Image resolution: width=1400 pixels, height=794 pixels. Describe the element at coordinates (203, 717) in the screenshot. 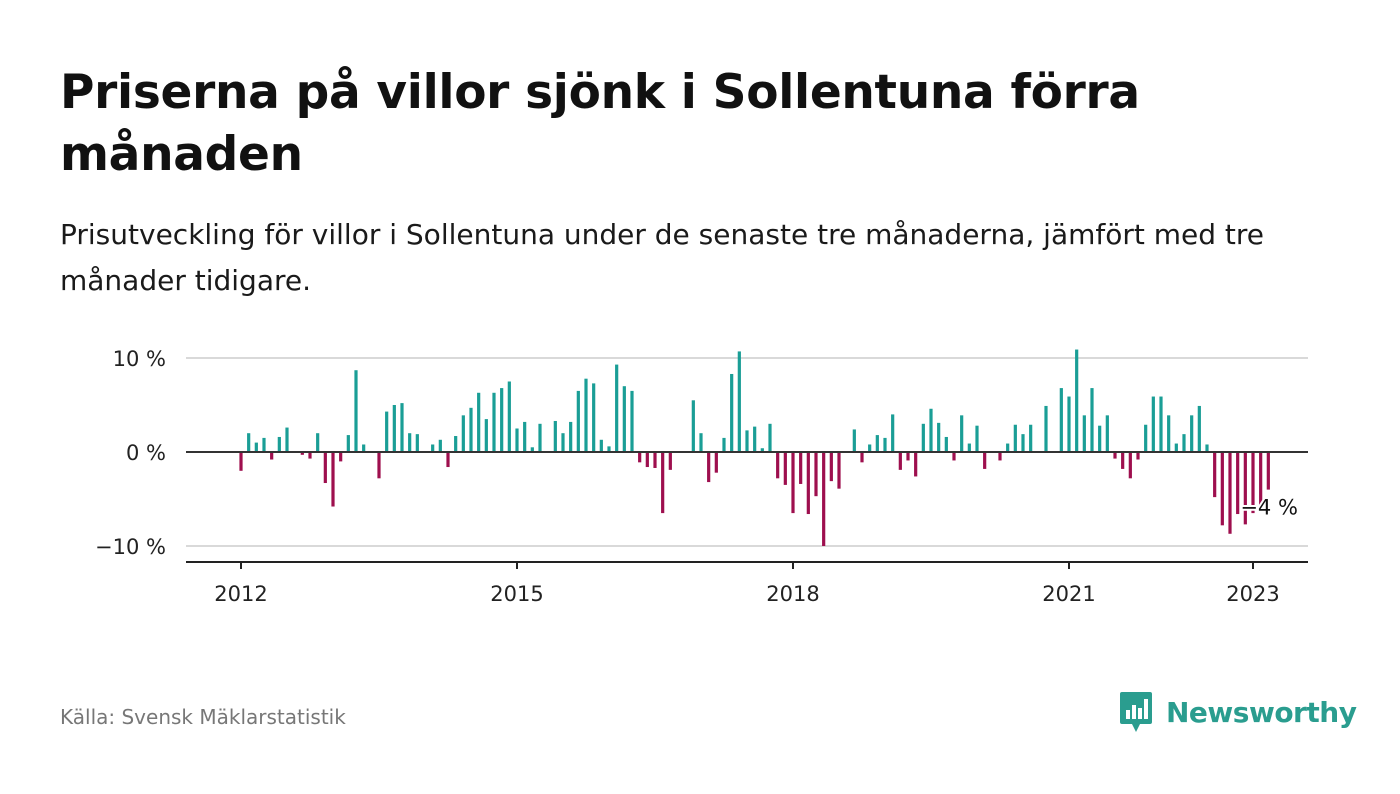

I see `source-note: Källa: Svensk Mäklarstatistik` at that location.